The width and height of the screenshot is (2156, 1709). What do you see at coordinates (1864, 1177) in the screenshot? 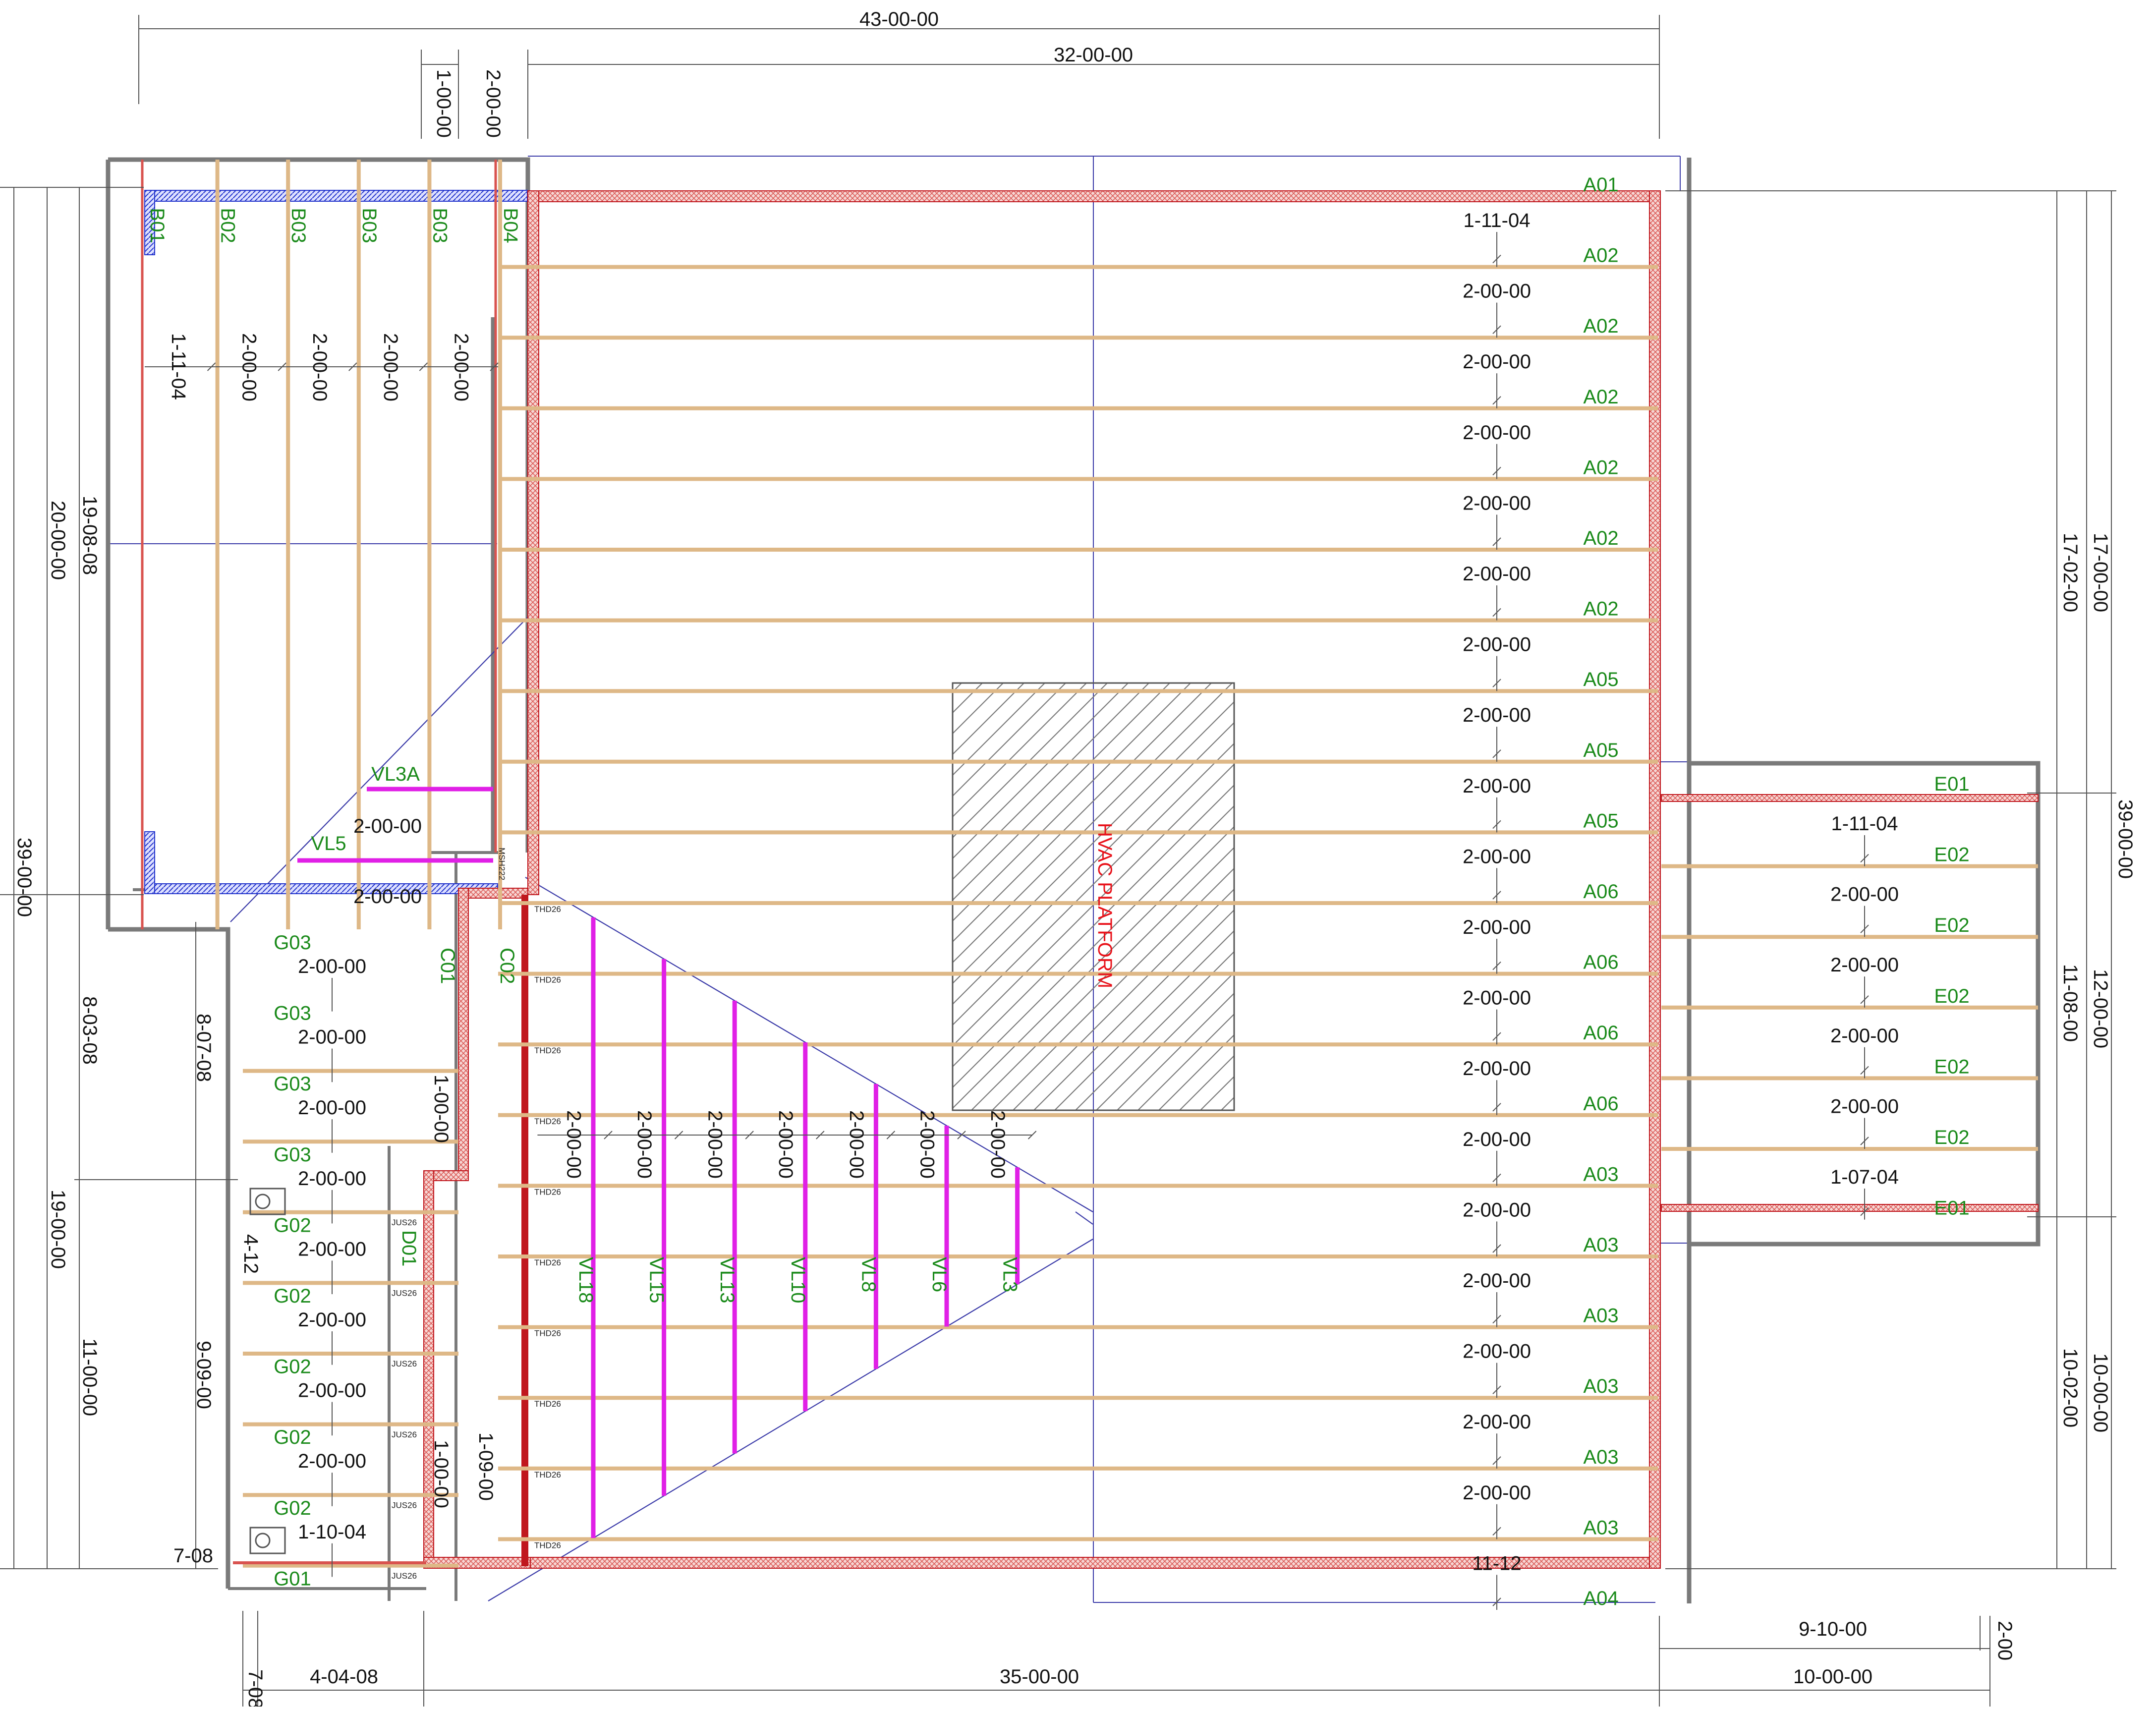
I see `e-spacing-dim: 1-07-04` at bounding box center [1864, 1177].